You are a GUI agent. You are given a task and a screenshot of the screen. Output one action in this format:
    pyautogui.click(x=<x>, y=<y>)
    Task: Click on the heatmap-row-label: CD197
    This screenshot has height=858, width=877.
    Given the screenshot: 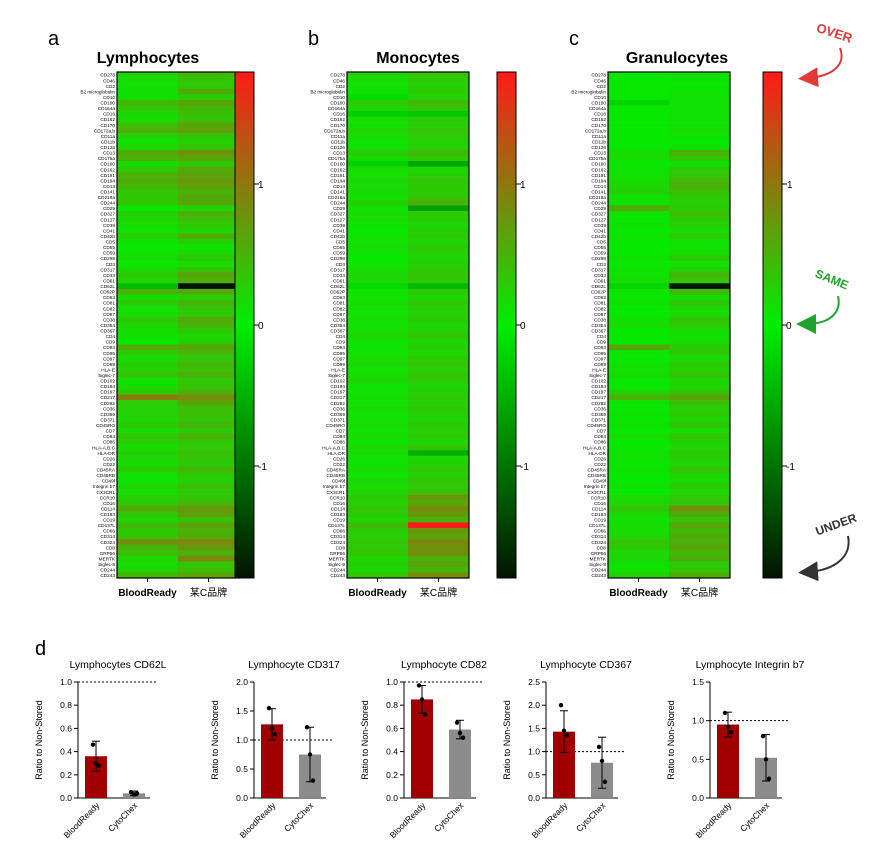 What is the action you would take?
    pyautogui.click(x=598, y=392)
    